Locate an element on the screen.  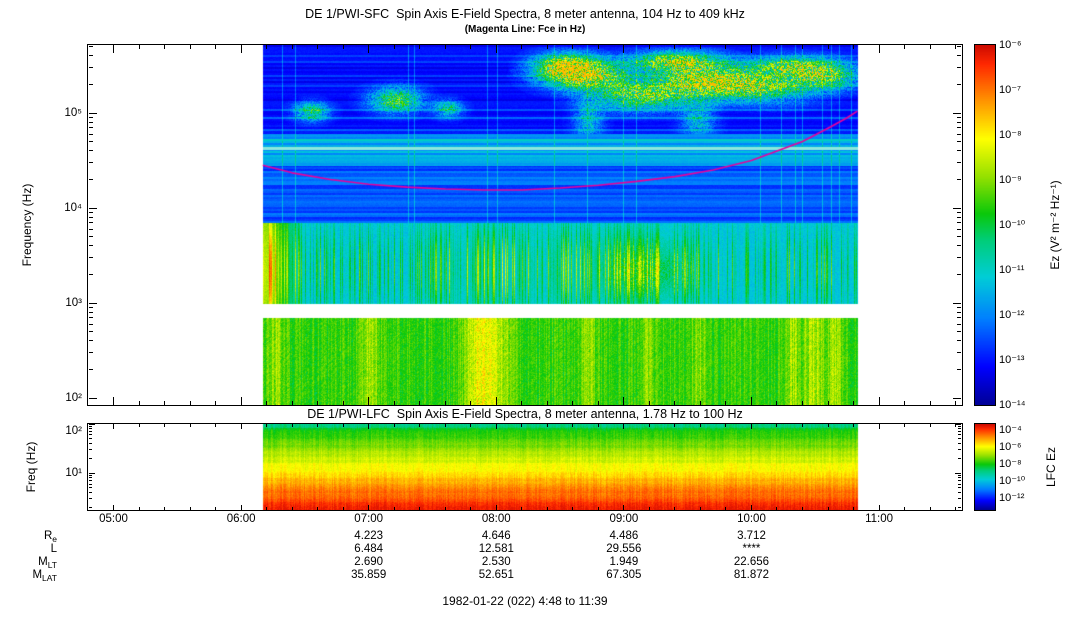
sfc-colorbar-tick-label: 10⁻⁸ is located at coordinates (1010, 135).